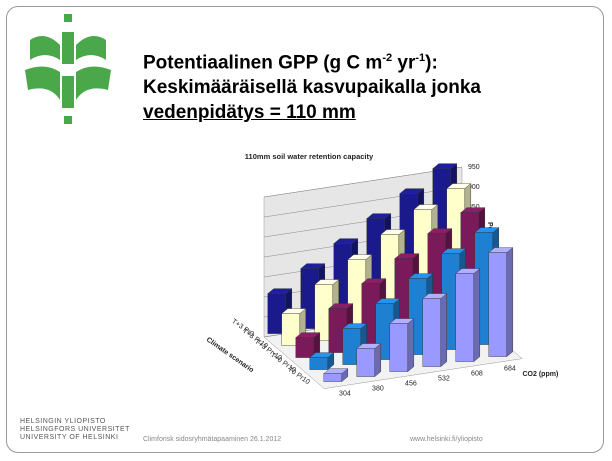 This screenshot has width=612, height=461. Describe the element at coordinates (474, 207) in the screenshot. I see `y-tick-label: 850` at that location.